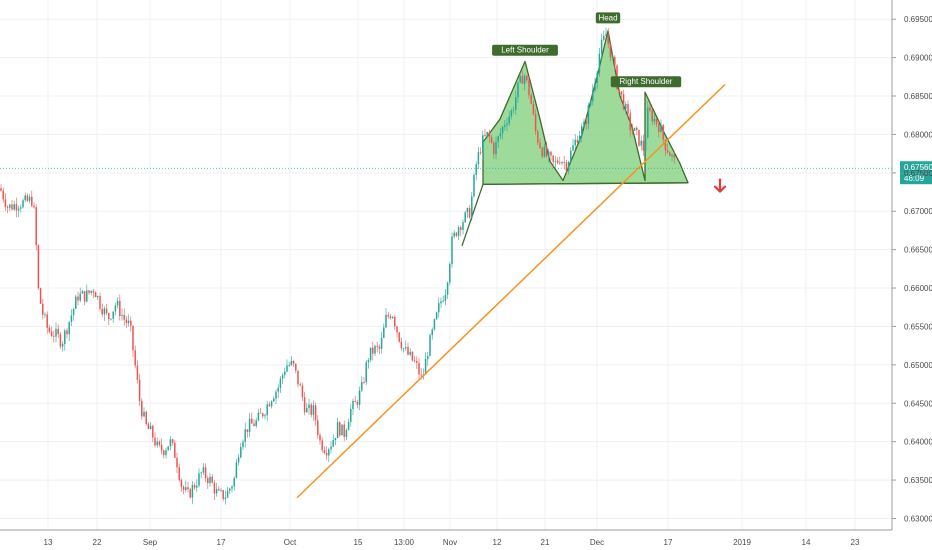  I want to click on x-tick-label: Oct, so click(290, 542).